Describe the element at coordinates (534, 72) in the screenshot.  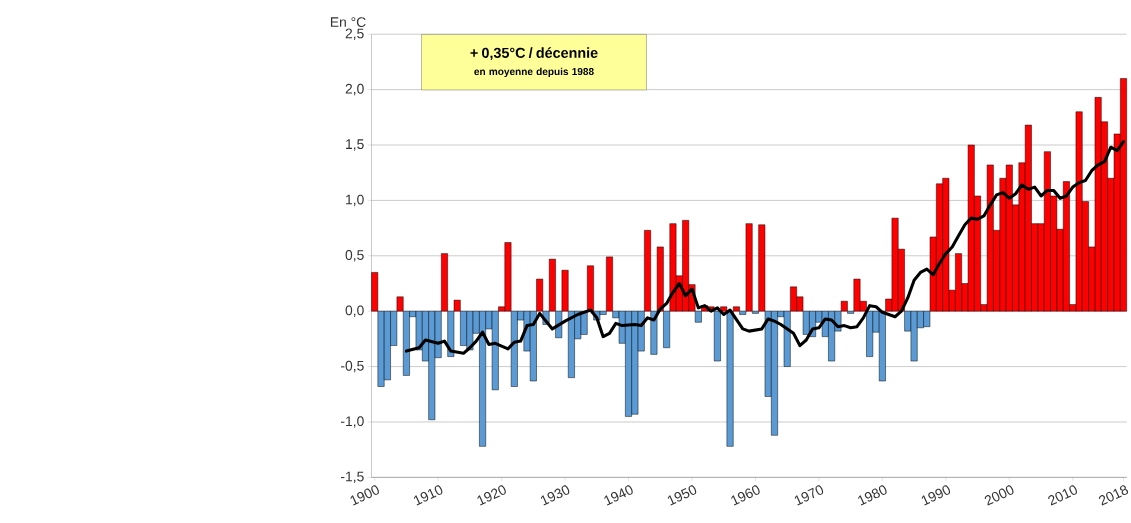
I see `annotation: en moyenne depuis 1988` at that location.